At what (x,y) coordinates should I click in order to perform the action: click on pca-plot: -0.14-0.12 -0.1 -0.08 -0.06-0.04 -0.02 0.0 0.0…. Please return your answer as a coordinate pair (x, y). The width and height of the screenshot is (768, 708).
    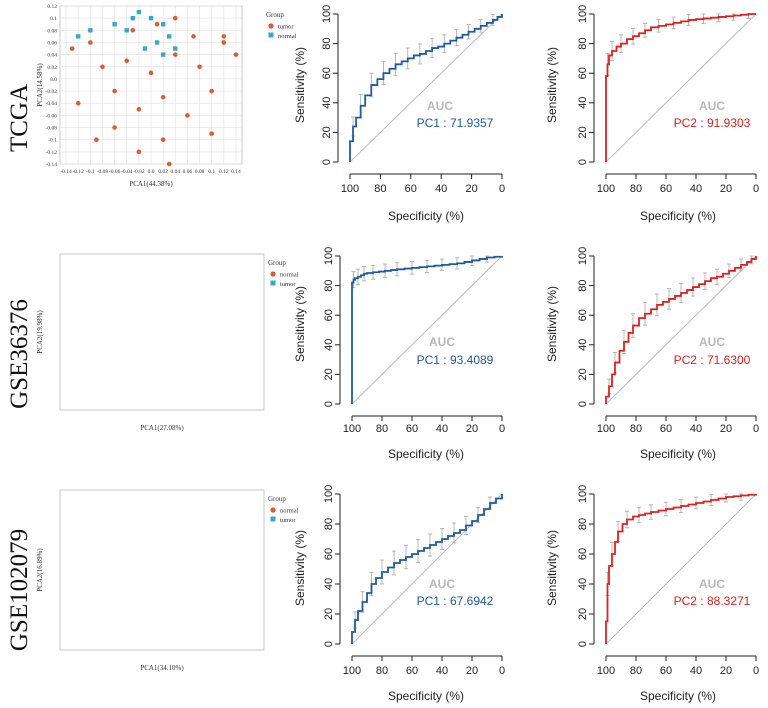
    Looking at the image, I should click on (166, 96).